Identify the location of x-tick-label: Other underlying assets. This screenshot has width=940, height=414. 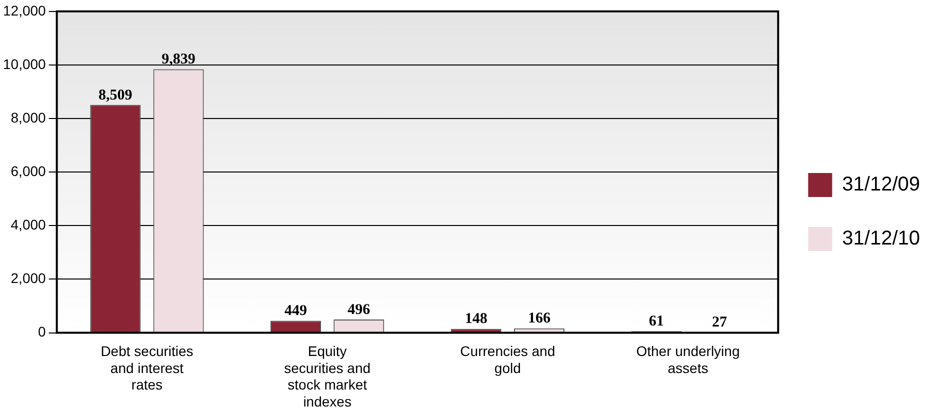
(688, 359).